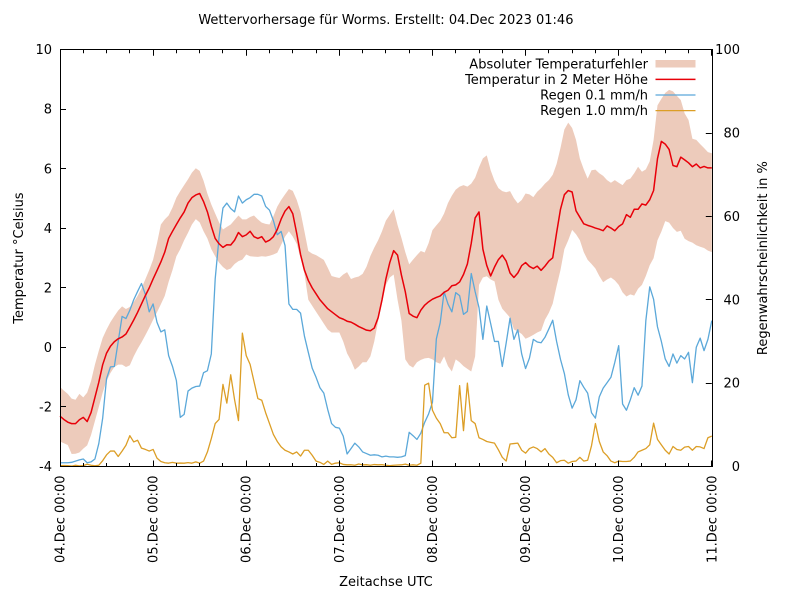 This screenshot has height=600, width=800. What do you see at coordinates (526, 519) in the screenshot?
I see `x-tick-label: 09.Dec 00:00` at bounding box center [526, 519].